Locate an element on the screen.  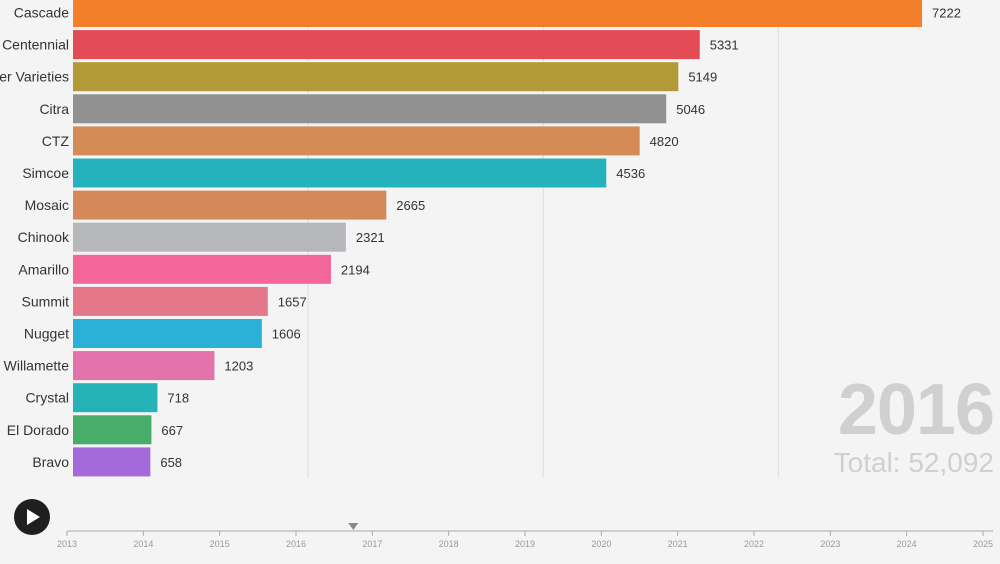
timeline-year-label: 2021 is located at coordinates (678, 544).